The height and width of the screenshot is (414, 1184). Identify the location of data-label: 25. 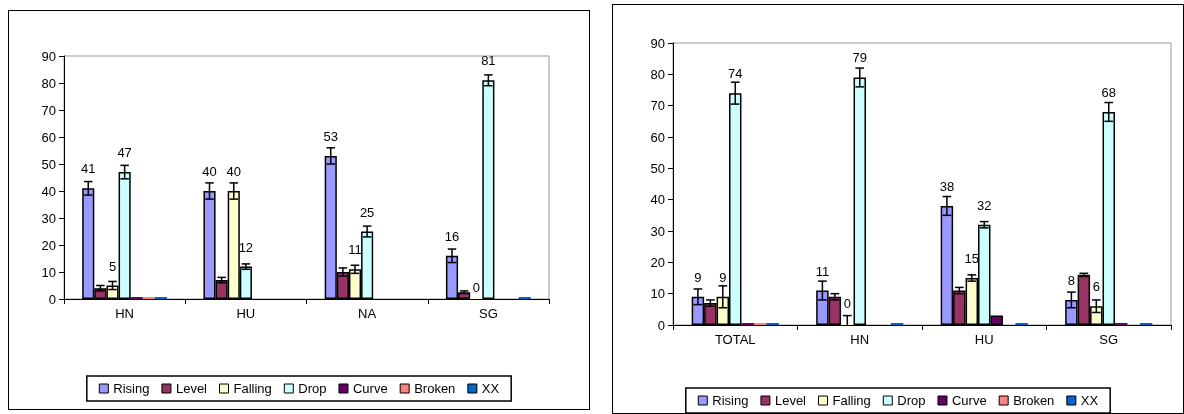
(367, 212).